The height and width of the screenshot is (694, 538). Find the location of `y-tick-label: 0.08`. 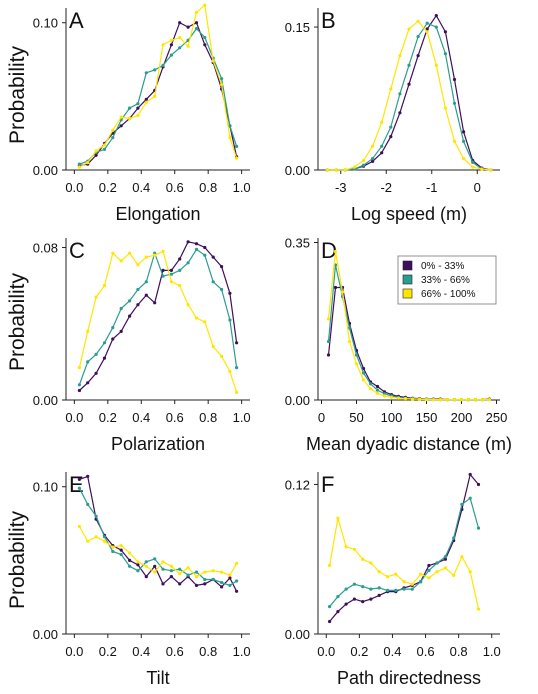

y-tick-label: 0.08 is located at coordinates (45, 248).